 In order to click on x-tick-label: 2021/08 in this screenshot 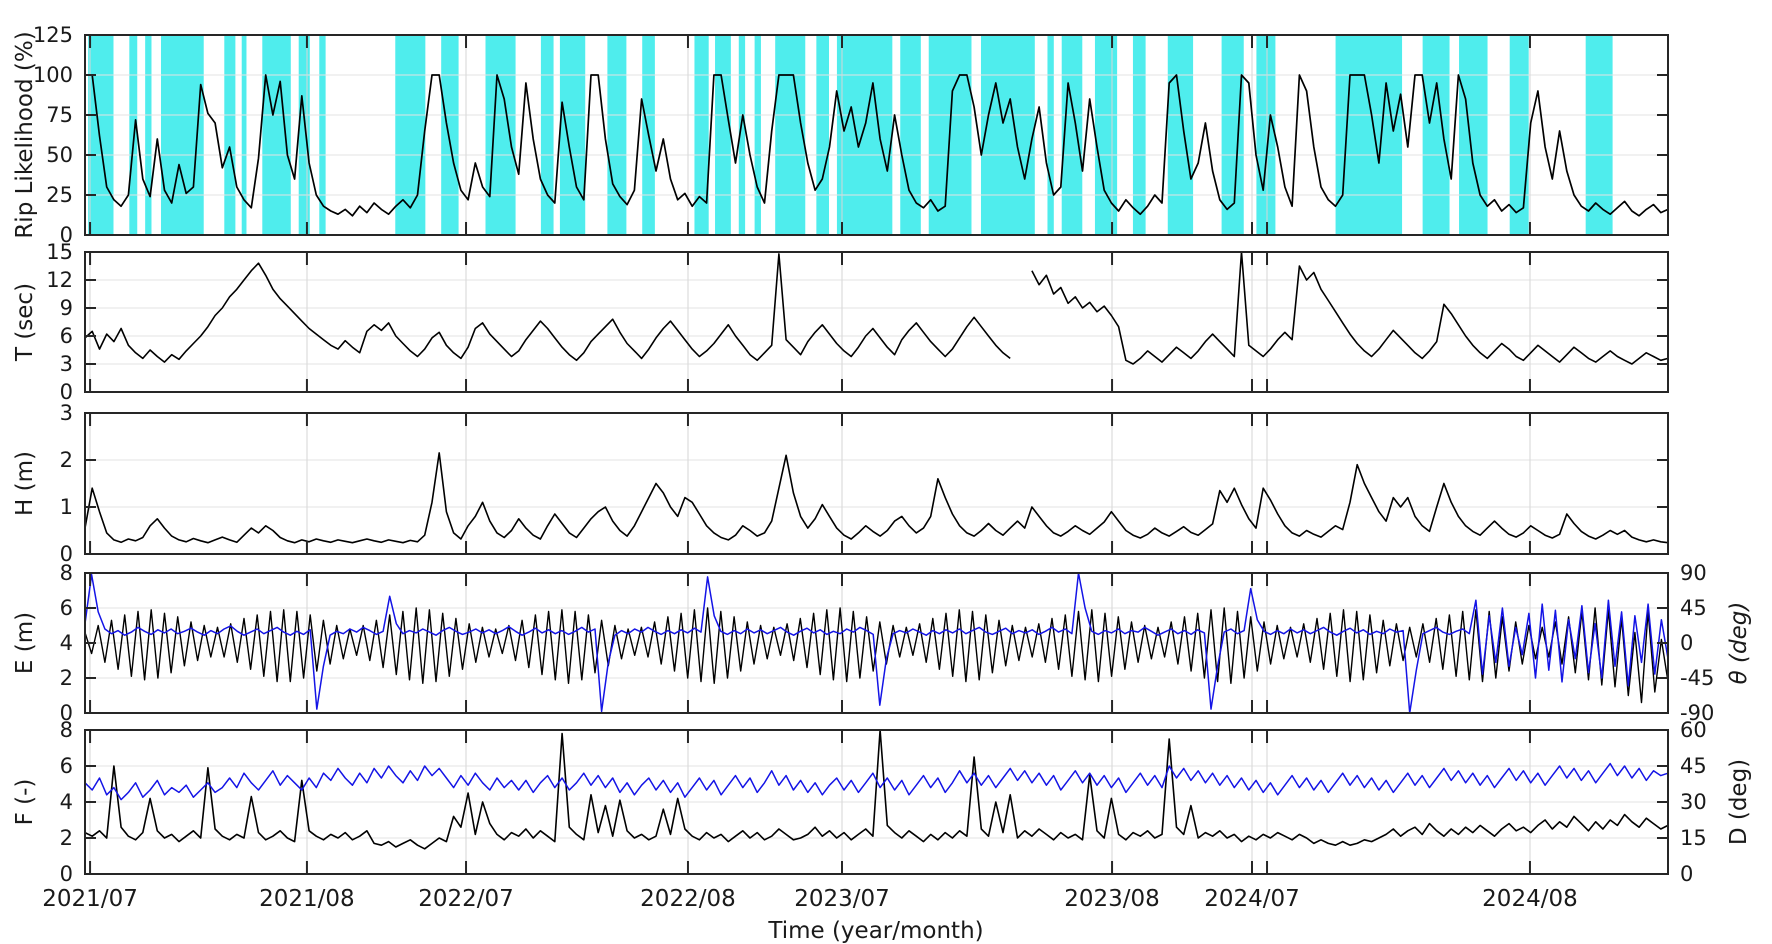, I will do `click(307, 899)`.